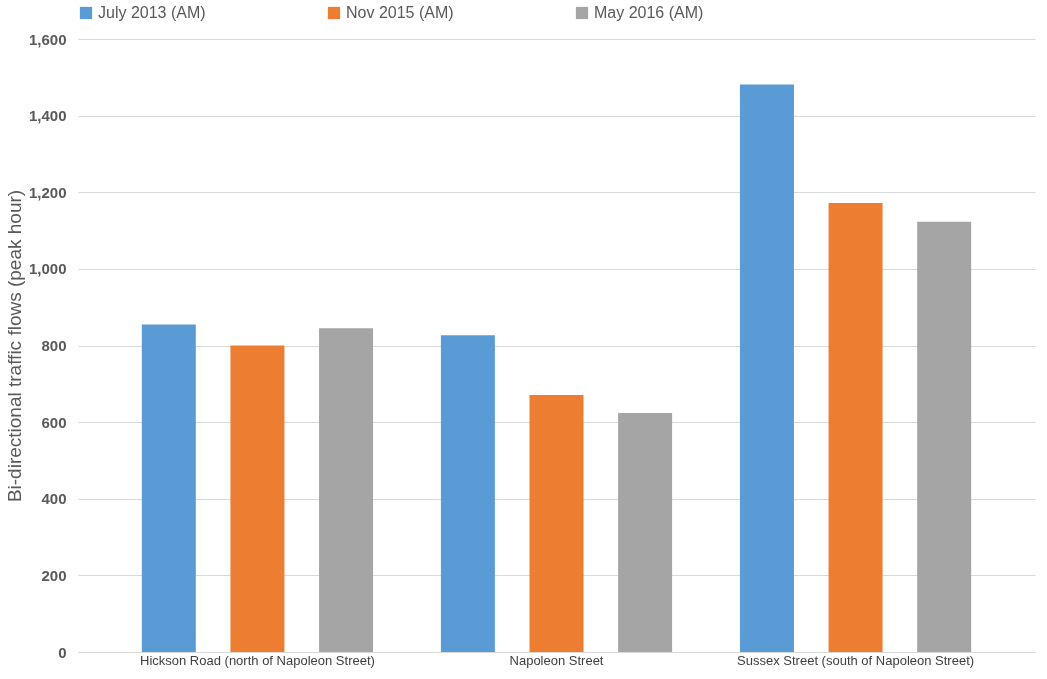 The width and height of the screenshot is (1047, 679). I want to click on y-tick-label: 0, so click(62, 652).